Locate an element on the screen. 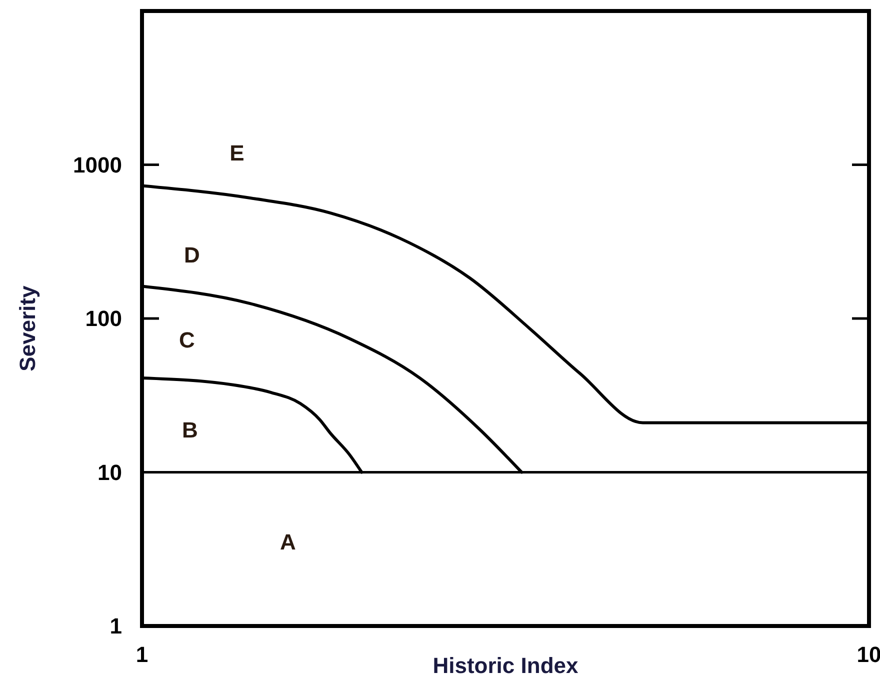 Image resolution: width=880 pixels, height=681 pixels. x-axis-title: Historic Index is located at coordinates (506, 665).